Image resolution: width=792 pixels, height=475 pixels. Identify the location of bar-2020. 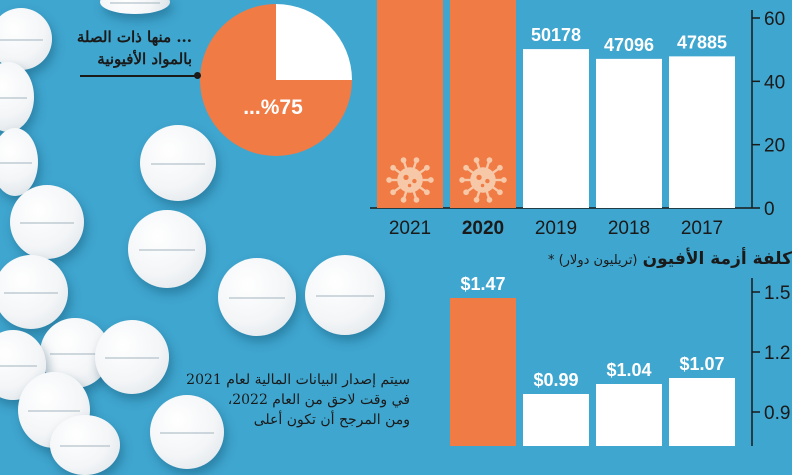
(483, 372).